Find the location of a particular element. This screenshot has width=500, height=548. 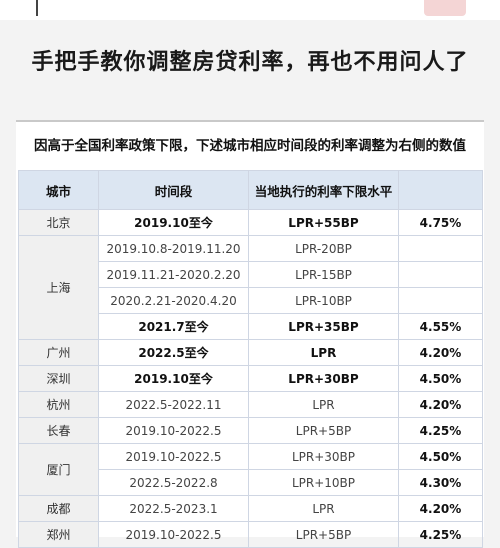

rate-cell: LPR+55BP is located at coordinates (323, 222).